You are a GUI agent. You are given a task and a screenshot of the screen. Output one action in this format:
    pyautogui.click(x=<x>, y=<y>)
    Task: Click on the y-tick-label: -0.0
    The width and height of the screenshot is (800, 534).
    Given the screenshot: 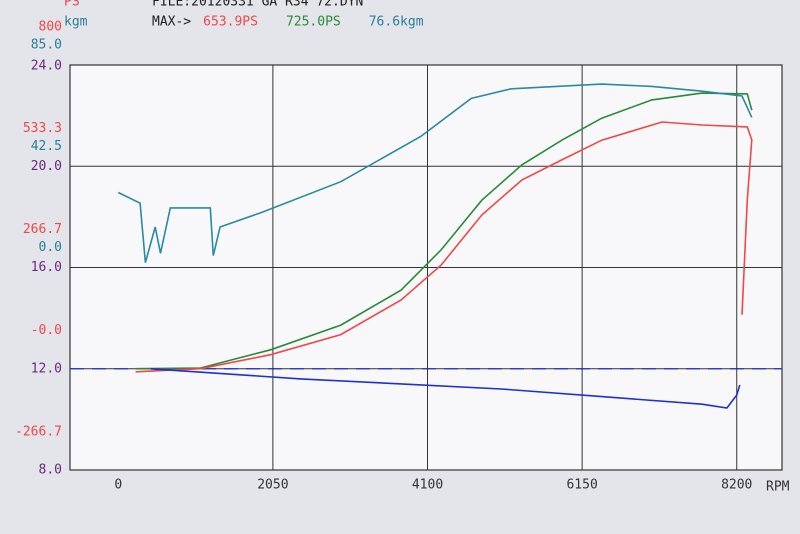 What is the action you would take?
    pyautogui.click(x=46, y=330)
    